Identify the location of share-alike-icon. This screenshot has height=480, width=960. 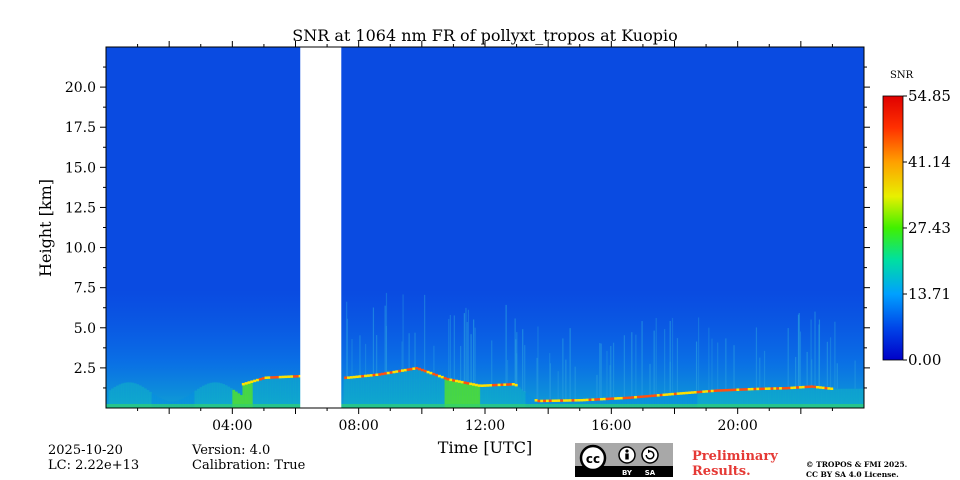
(650, 455).